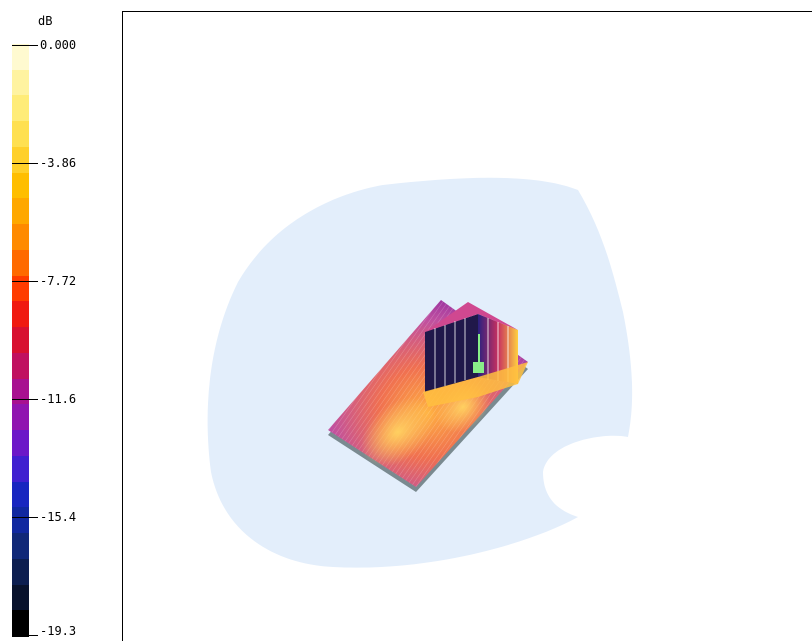 This screenshot has width=812, height=642. I want to click on colorbar-tick-label: -15.4, so click(58, 517).